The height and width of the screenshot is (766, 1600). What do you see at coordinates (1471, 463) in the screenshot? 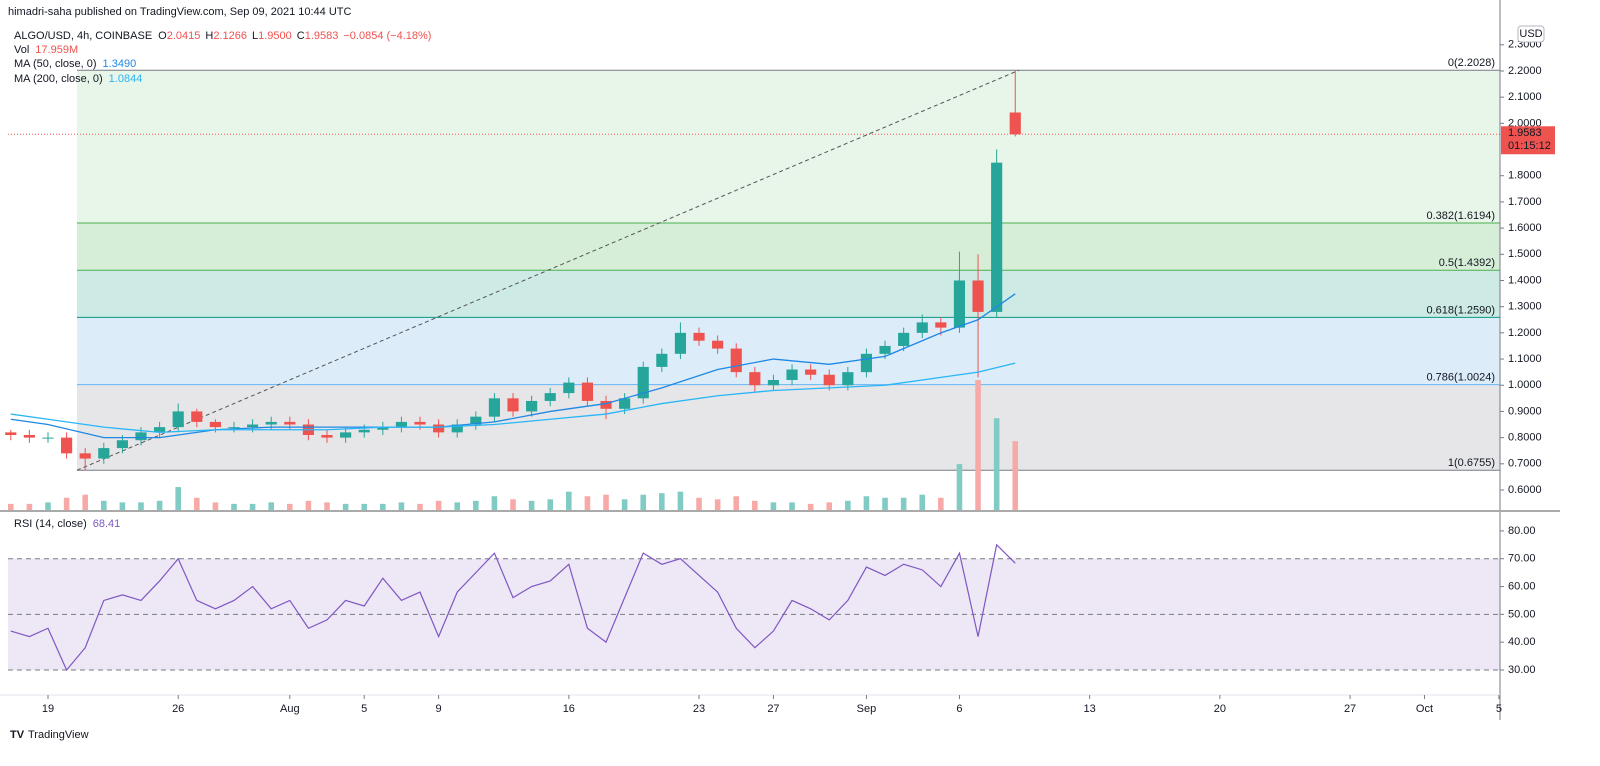
I see `fib-label: 1(0.6755)` at bounding box center [1471, 463].